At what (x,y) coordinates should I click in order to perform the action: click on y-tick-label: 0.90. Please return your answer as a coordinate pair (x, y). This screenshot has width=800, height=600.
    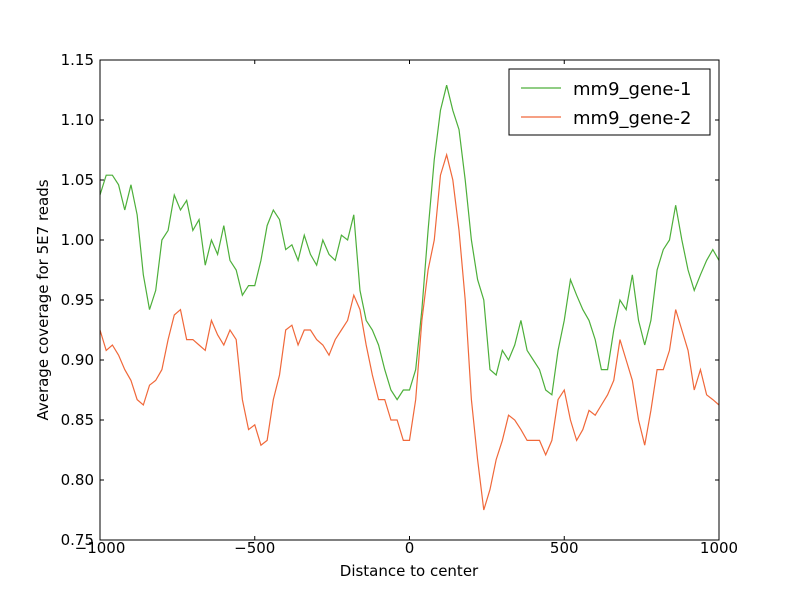
    Looking at the image, I should click on (77, 360).